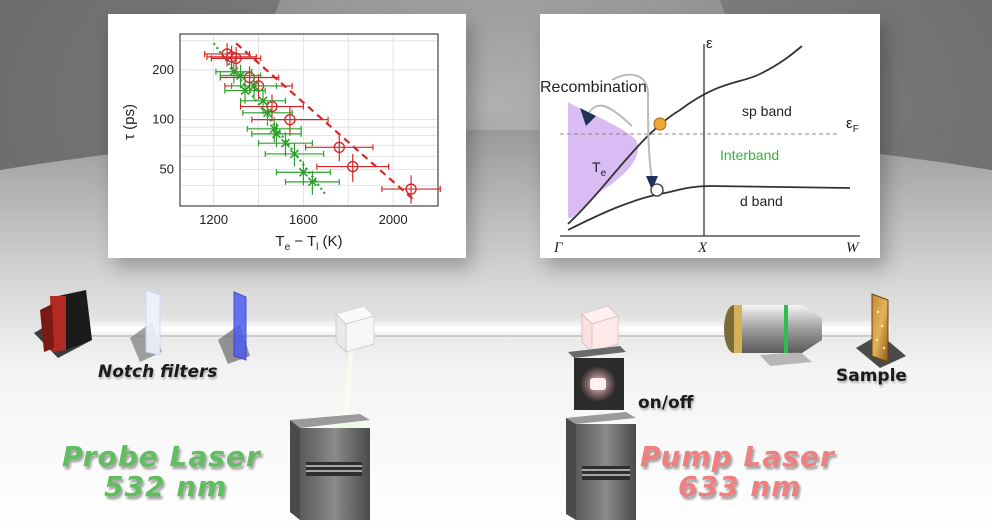 Image resolution: width=992 pixels, height=532 pixels. What do you see at coordinates (601, 466) in the screenshot?
I see `pump-laser-body` at bounding box center [601, 466].